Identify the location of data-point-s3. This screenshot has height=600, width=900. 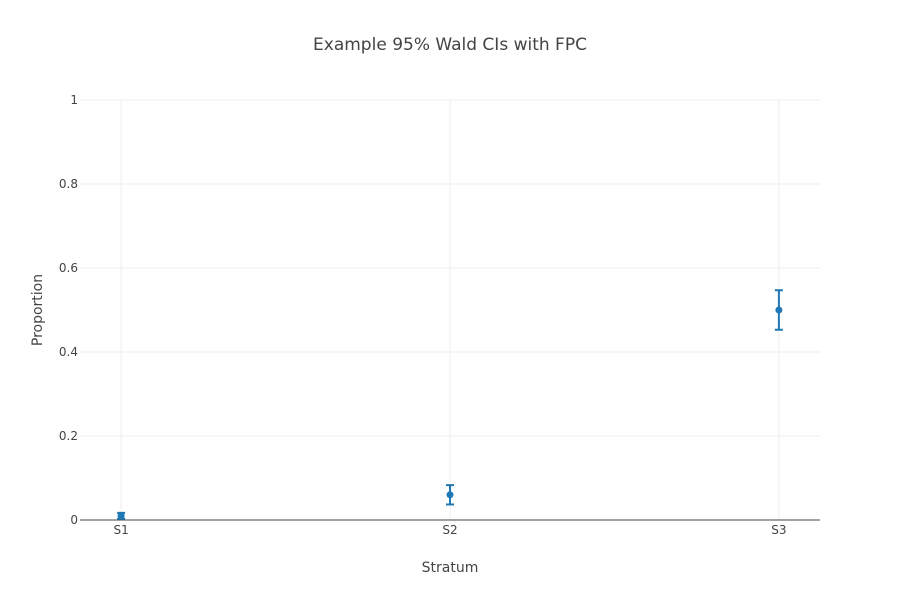
(779, 310).